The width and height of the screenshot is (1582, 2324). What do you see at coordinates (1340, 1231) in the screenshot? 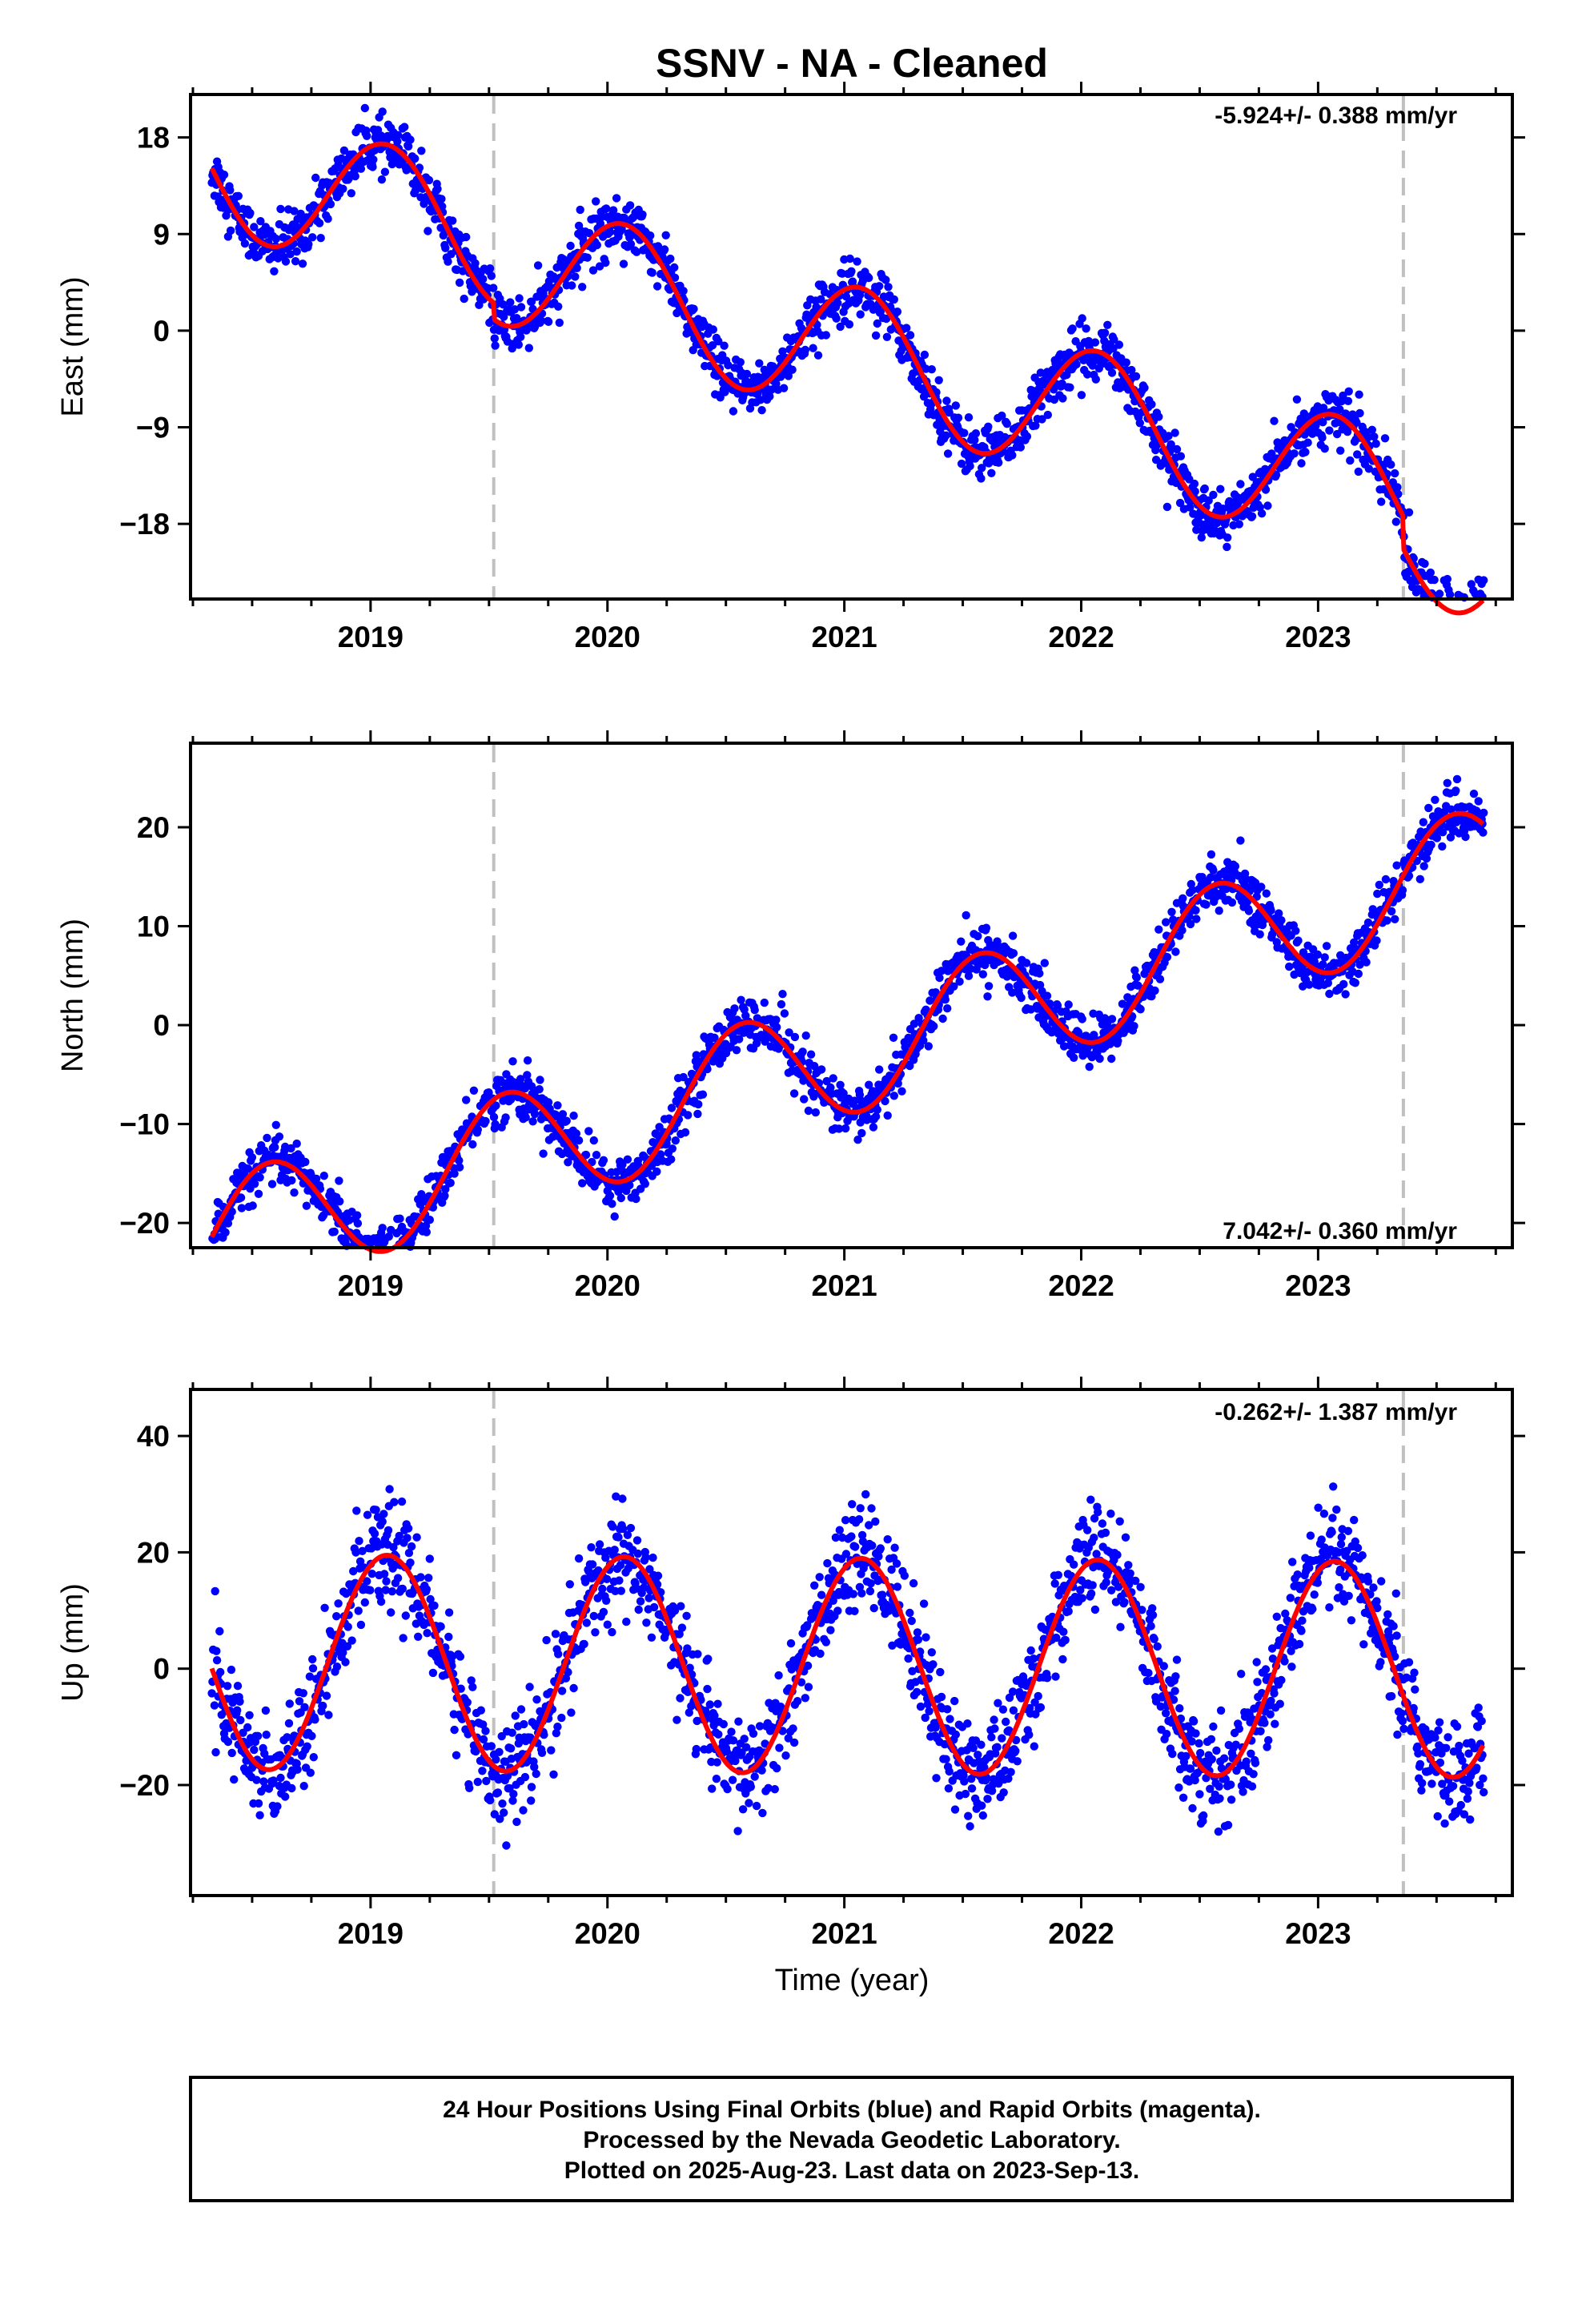
I see `north-rate-label: 7.042+/- 0.360 mm/yr` at bounding box center [1340, 1231].